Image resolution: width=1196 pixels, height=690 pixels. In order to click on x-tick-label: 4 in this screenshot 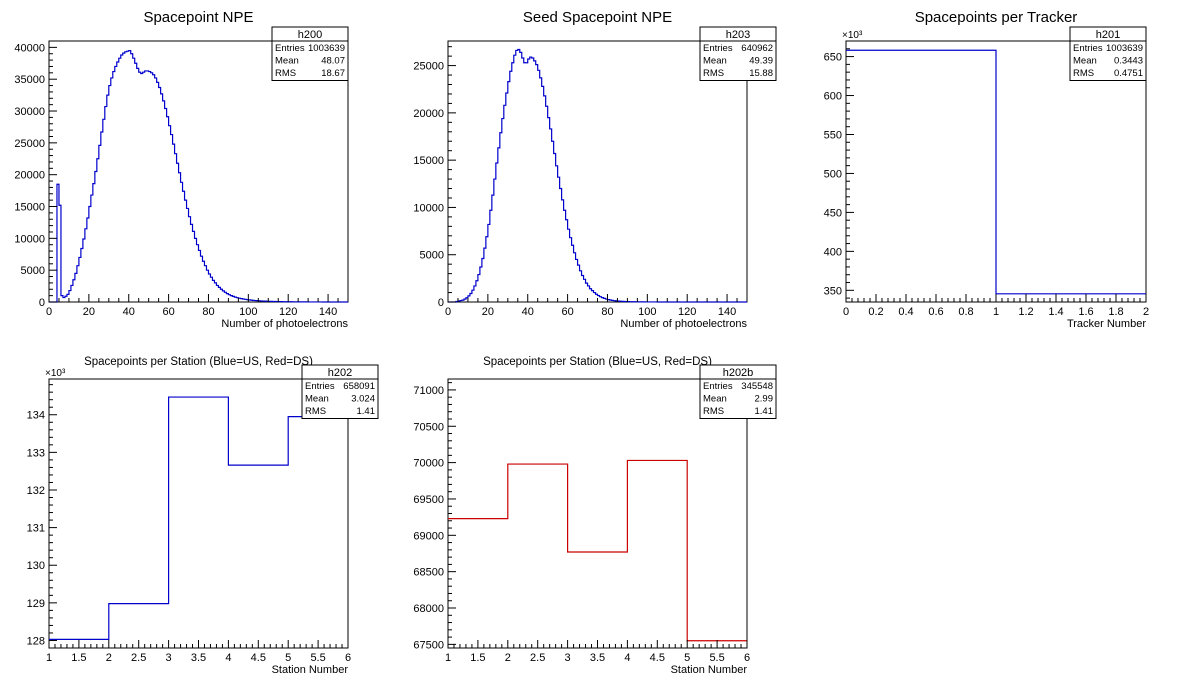, I will do `click(228, 658)`.